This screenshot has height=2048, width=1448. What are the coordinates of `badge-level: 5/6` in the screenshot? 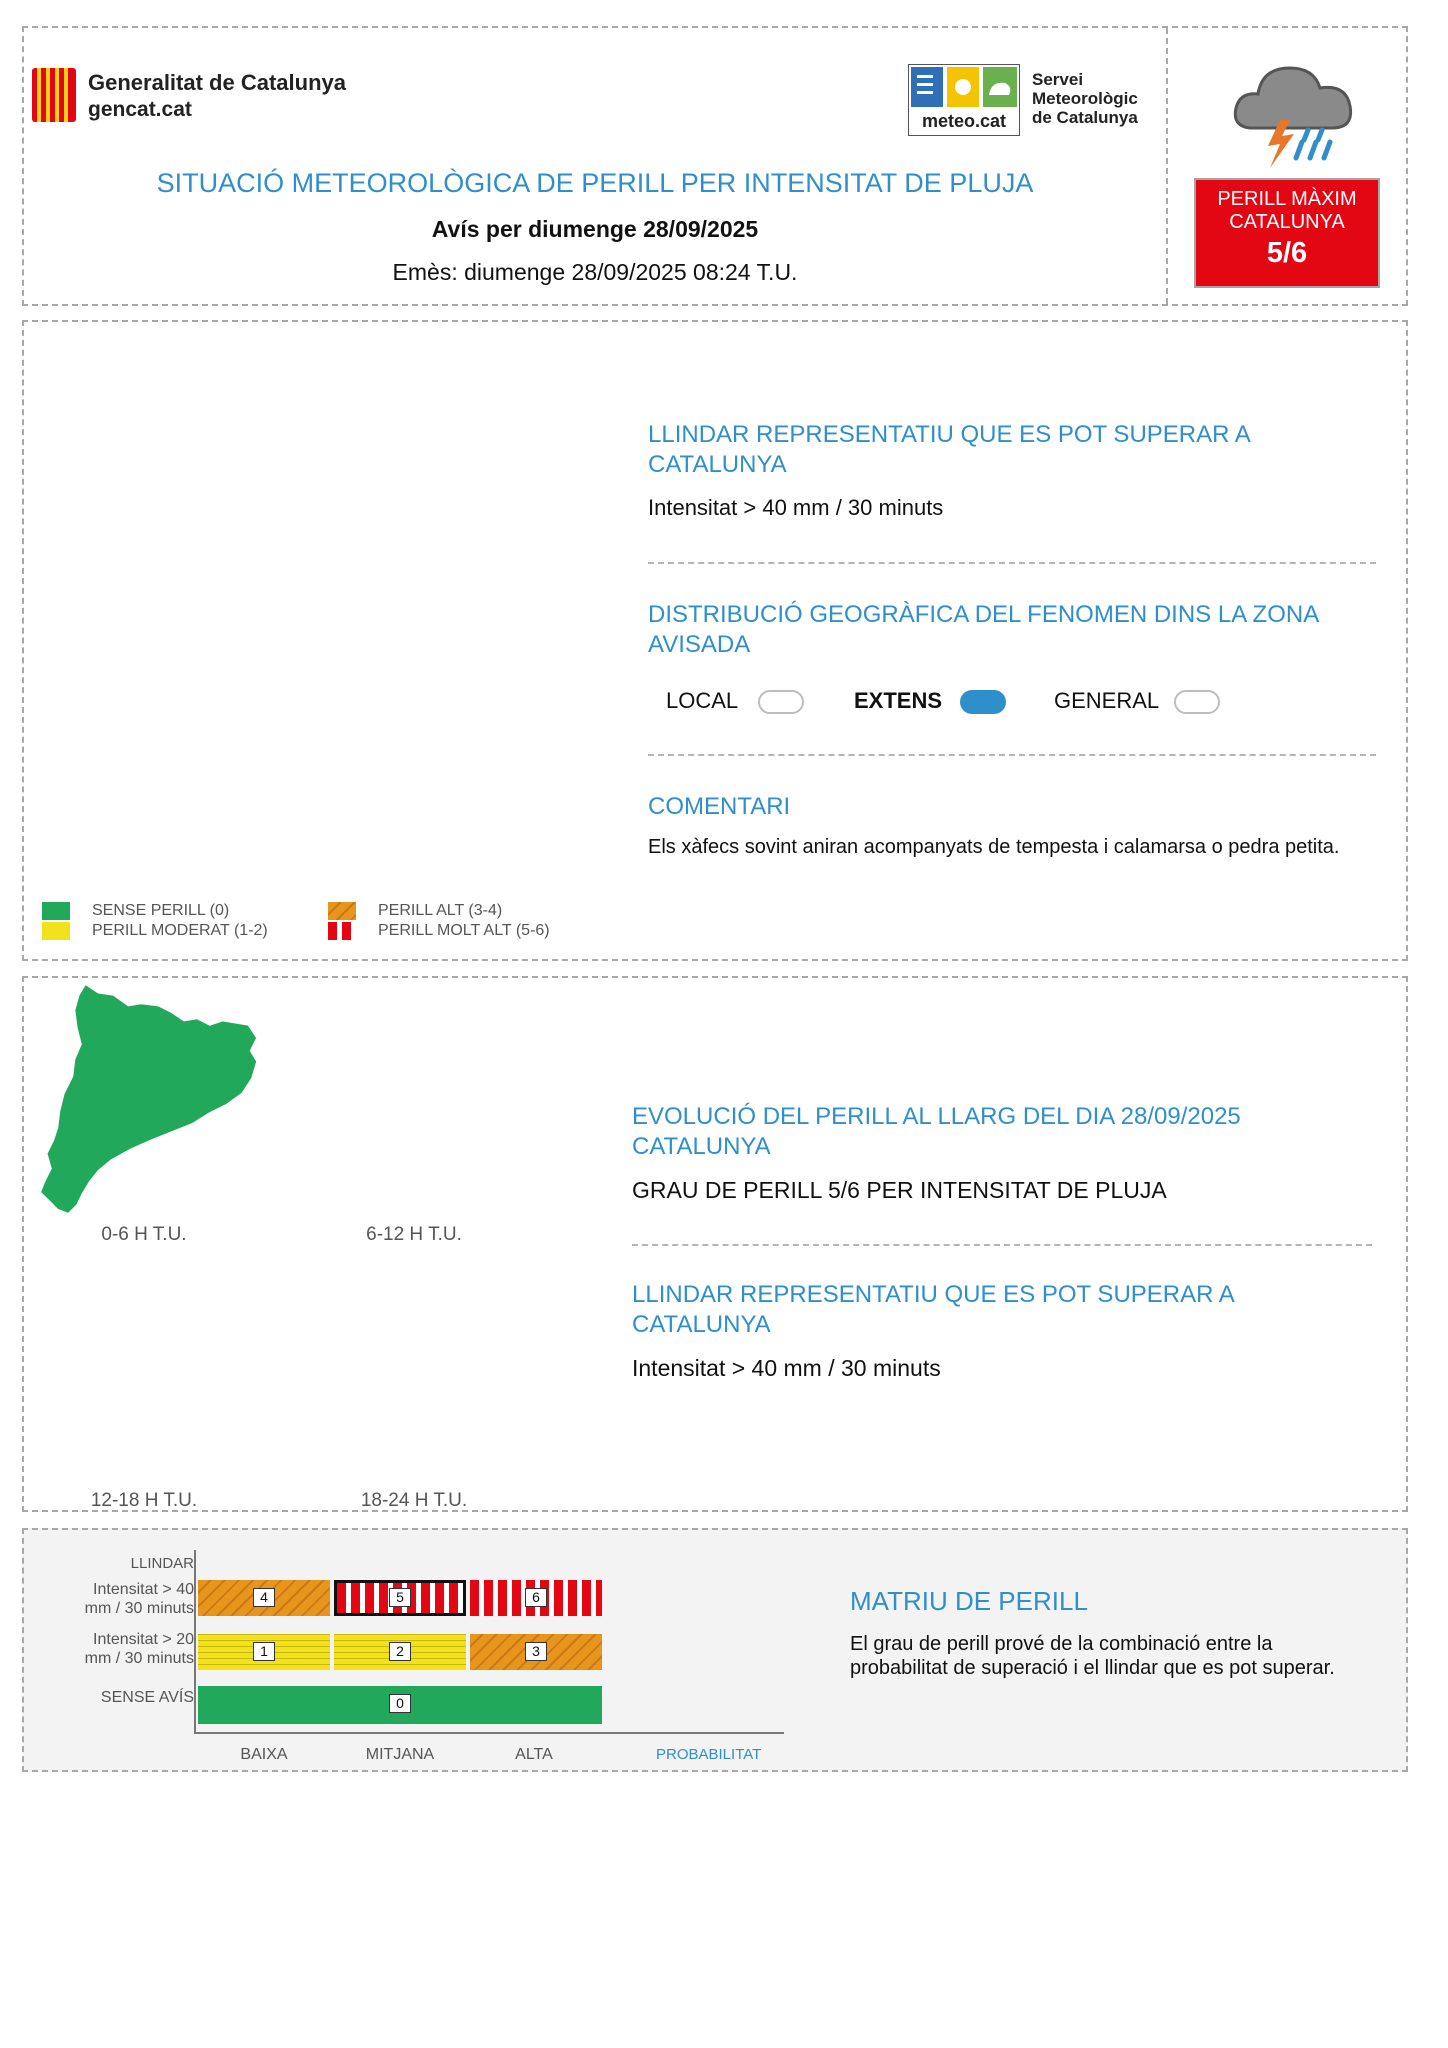 It's located at (1287, 253).